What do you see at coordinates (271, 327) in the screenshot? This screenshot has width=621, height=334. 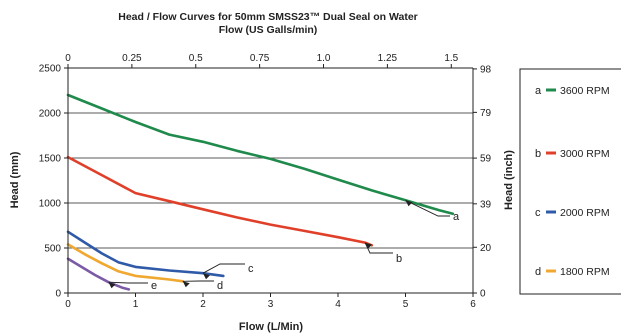 I see `x-axis-title: Flow (L/Min)` at bounding box center [271, 327].